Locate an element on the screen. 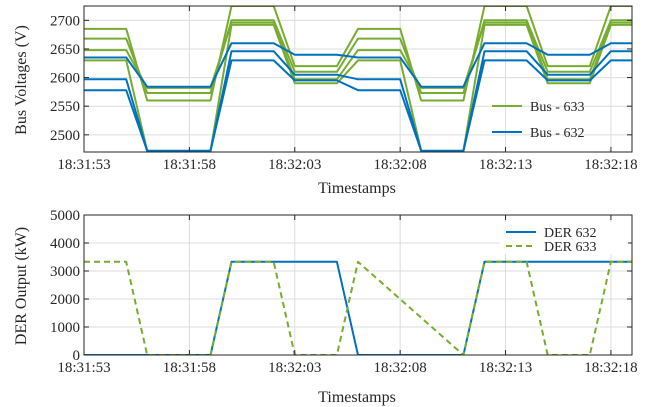 The height and width of the screenshot is (407, 653). voltage-legend: Bus - 633 Bus - 632 is located at coordinates (538, 120).